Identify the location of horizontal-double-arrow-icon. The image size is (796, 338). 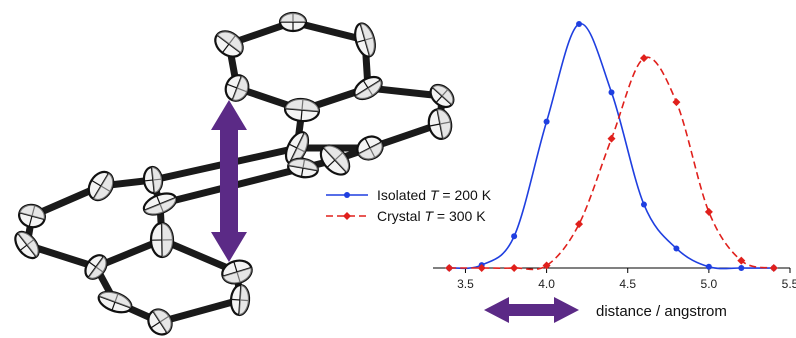
(531, 310).